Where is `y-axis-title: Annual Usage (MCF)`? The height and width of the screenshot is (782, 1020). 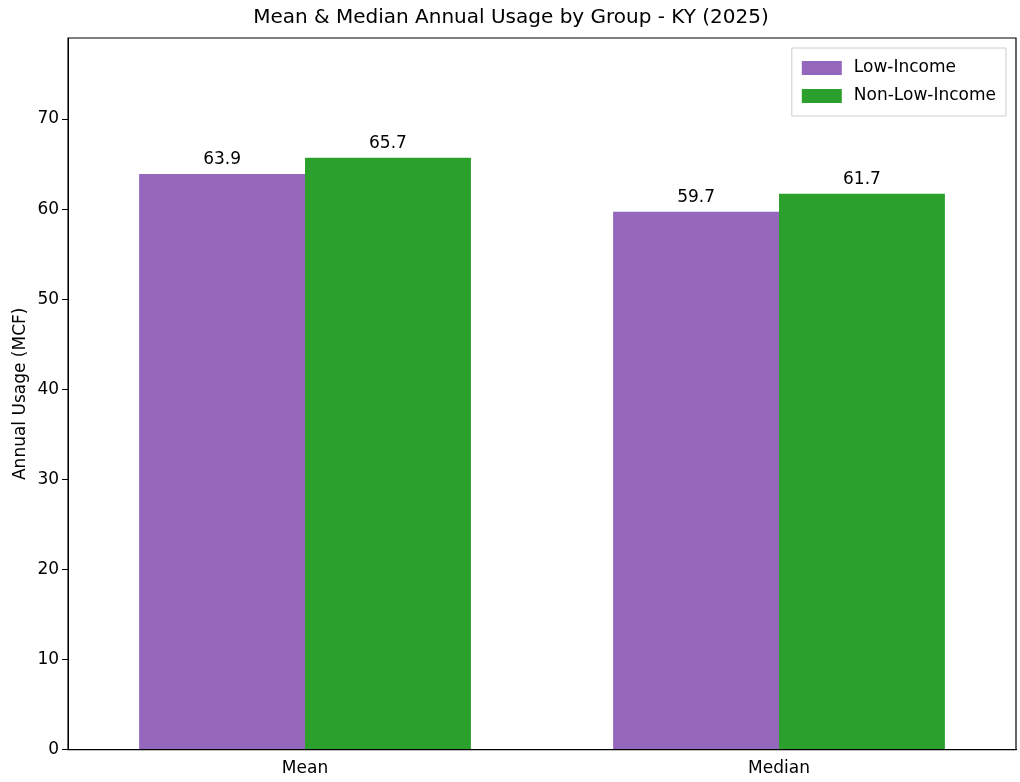
y-axis-title: Annual Usage (MCF) is located at coordinates (18, 394).